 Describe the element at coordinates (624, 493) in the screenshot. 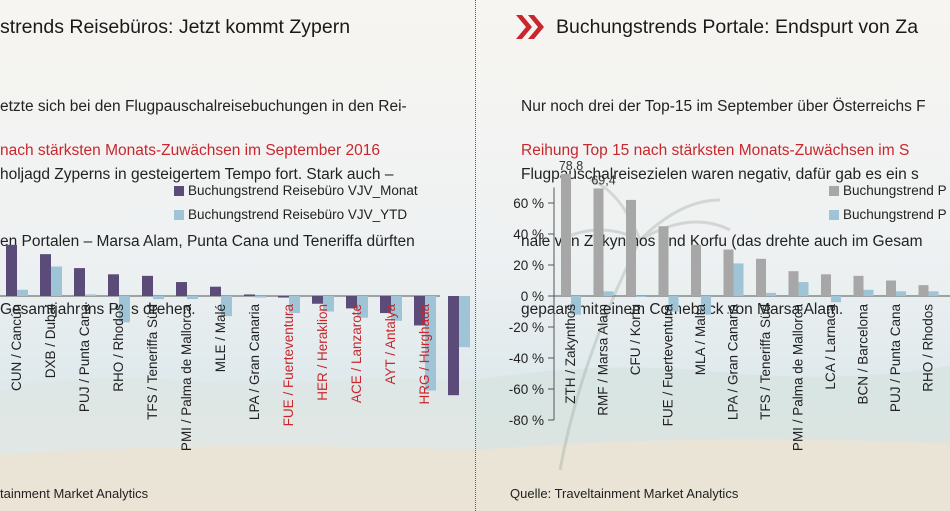

I see `right-source: Quelle: Traveltainment Market Analytics` at that location.